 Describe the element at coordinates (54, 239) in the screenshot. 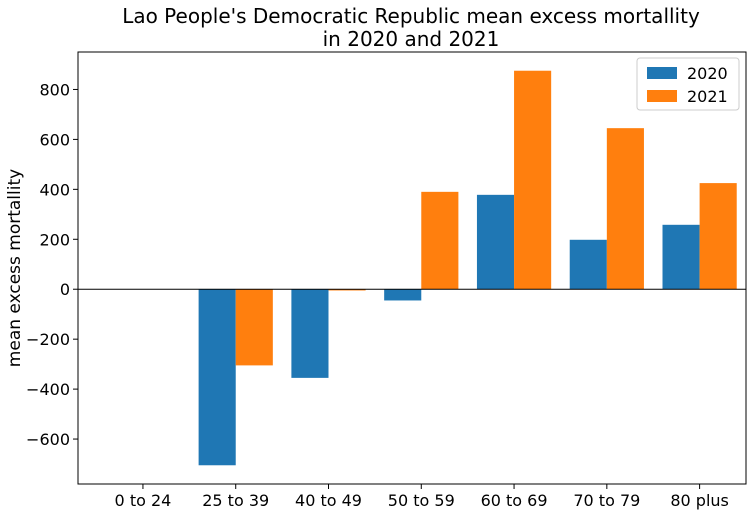

I see `y-tick-label: 200` at that location.